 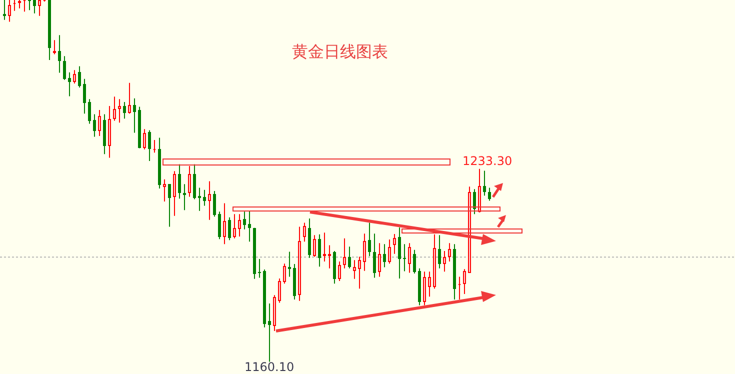 I want to click on annotation: 1233.30, so click(x=487, y=161).